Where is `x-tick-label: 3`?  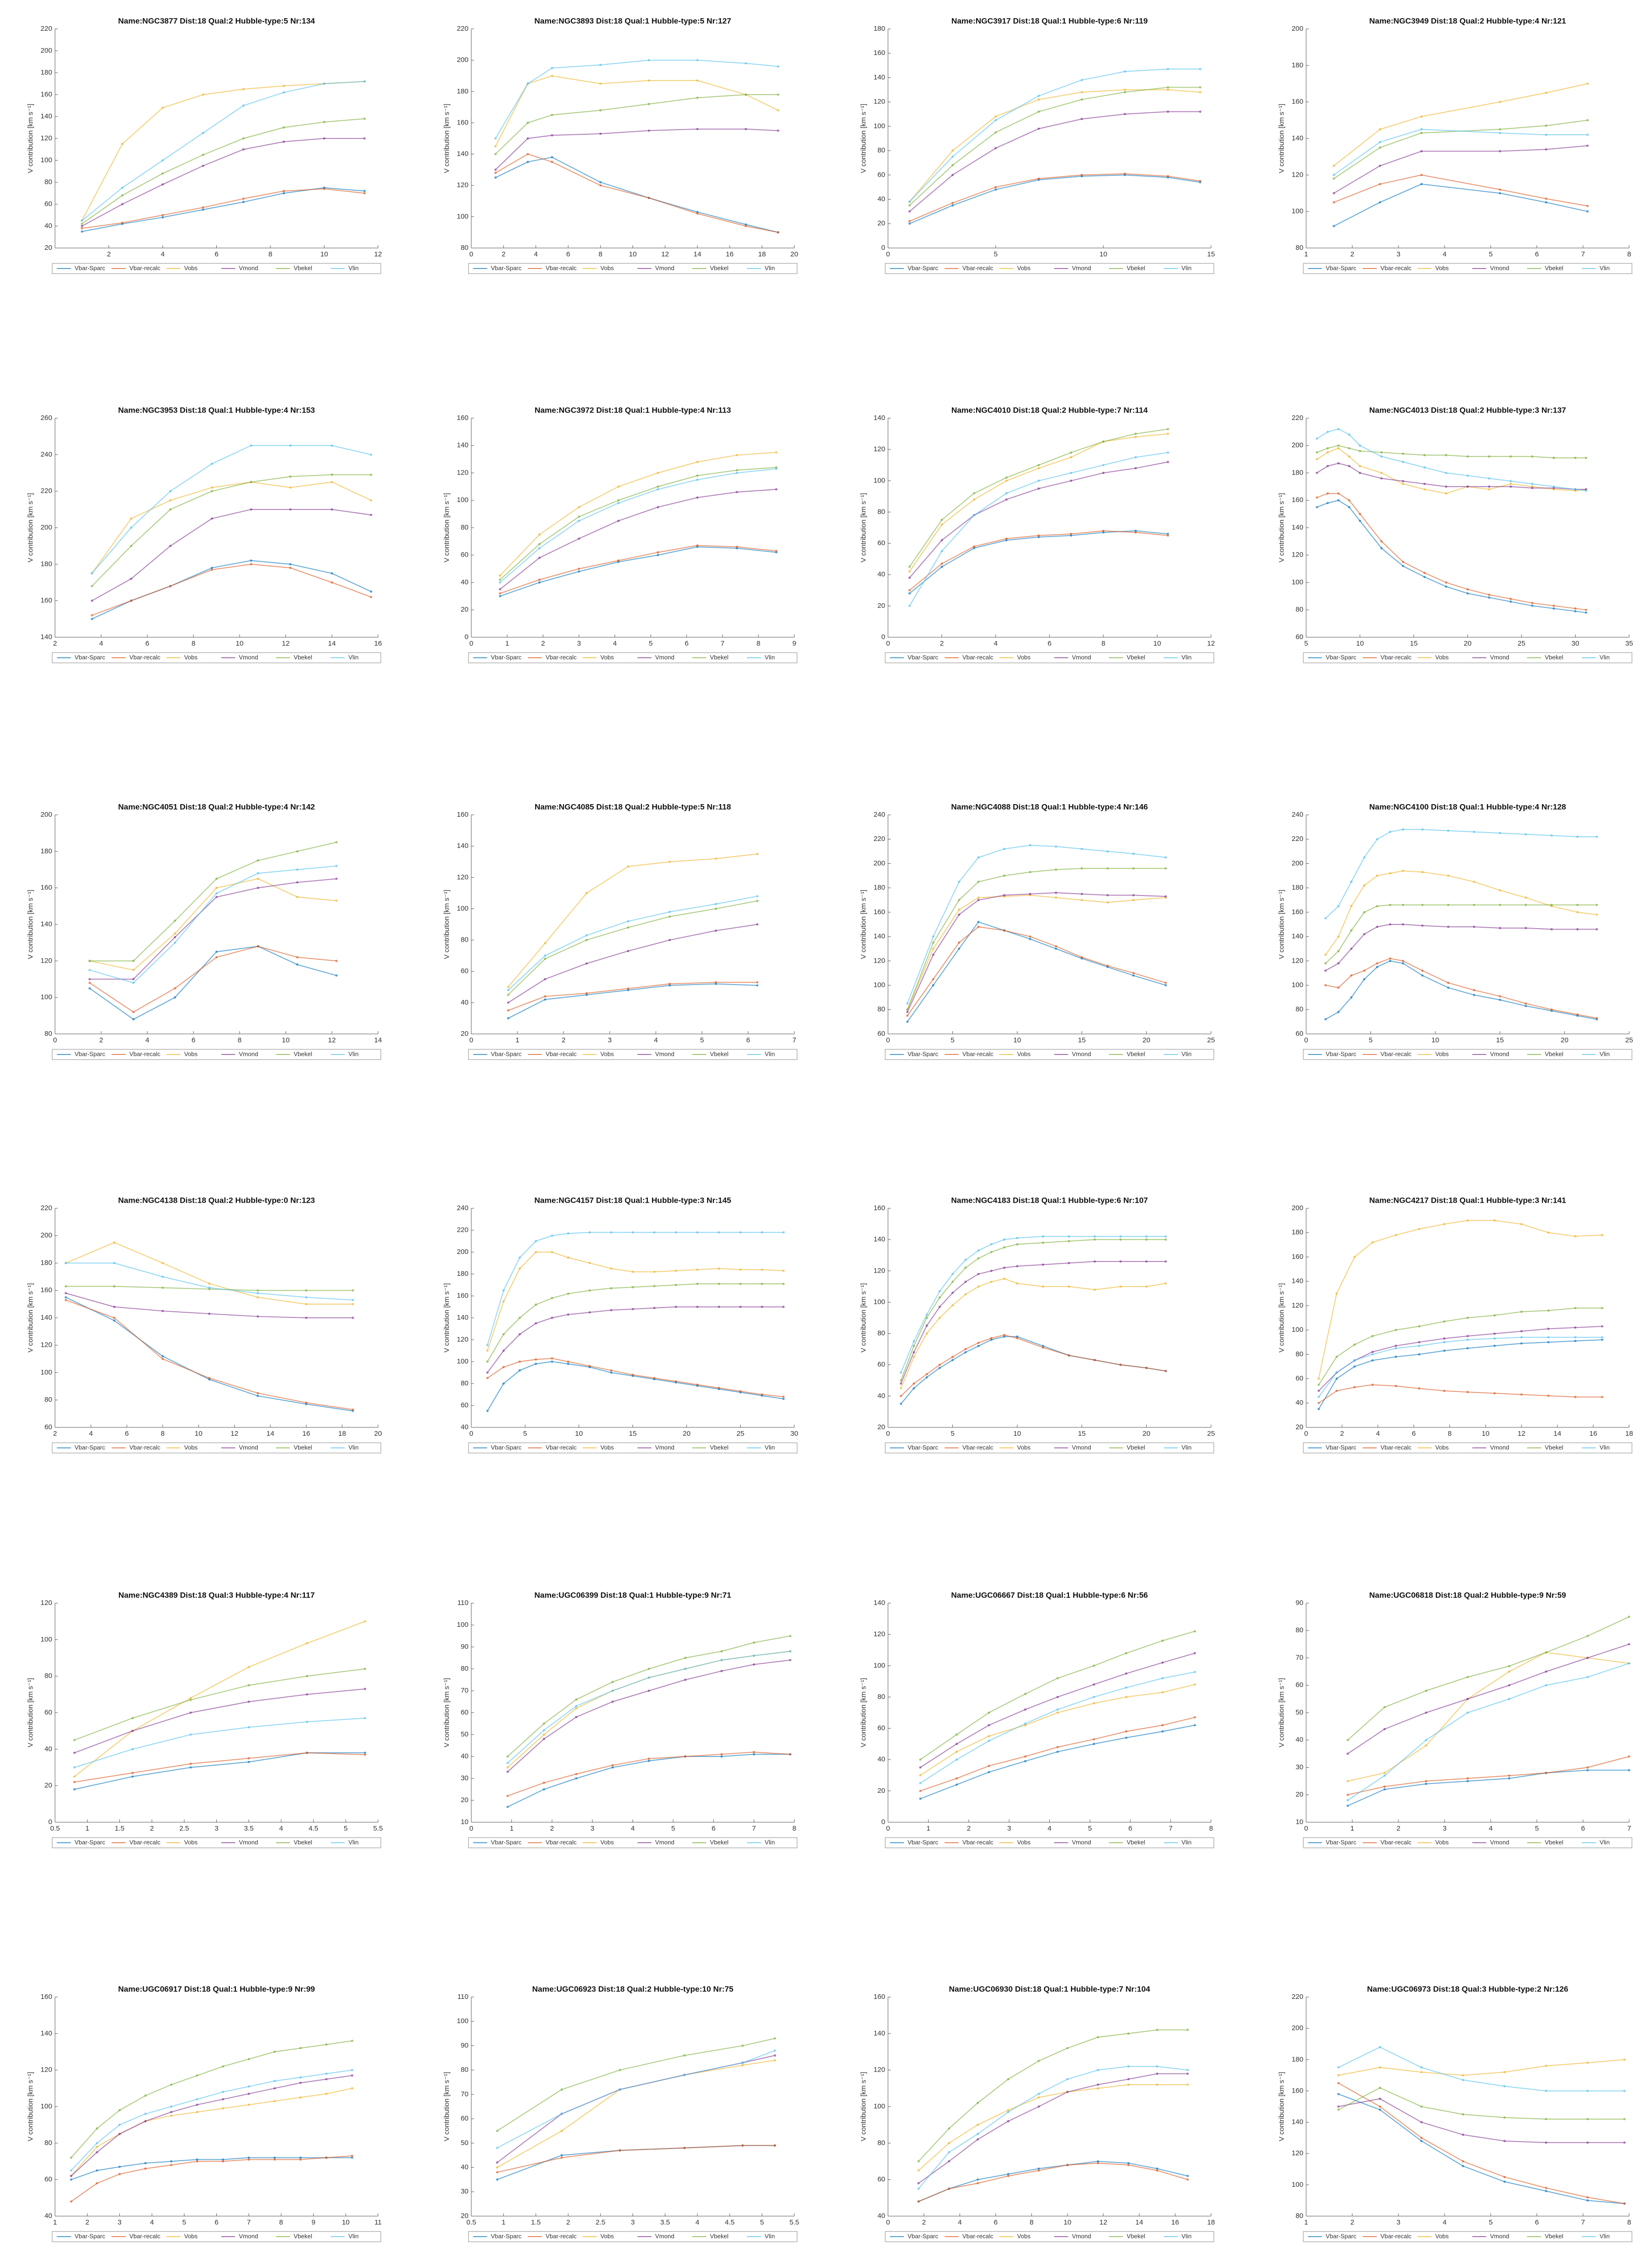 x-tick-label: 3 is located at coordinates (1444, 1828).